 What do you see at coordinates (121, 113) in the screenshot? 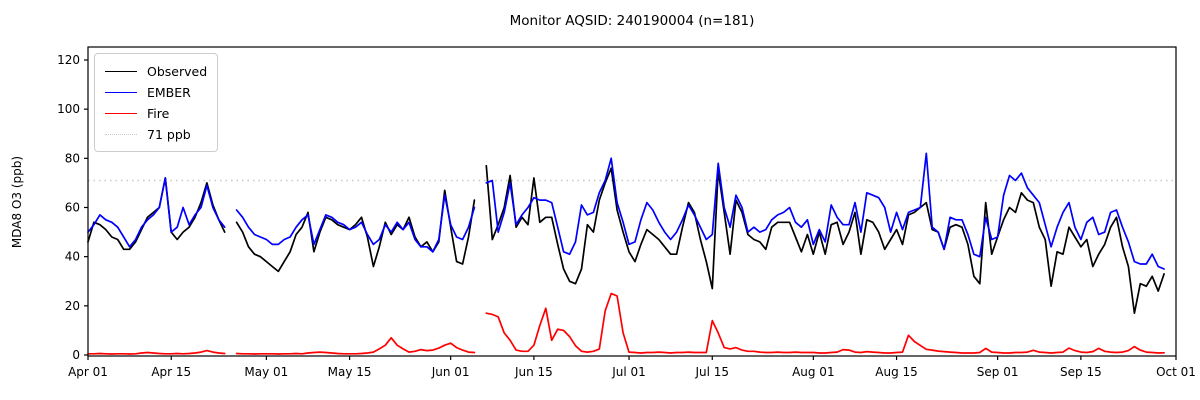
I see `fire-line-sample` at bounding box center [121, 113].